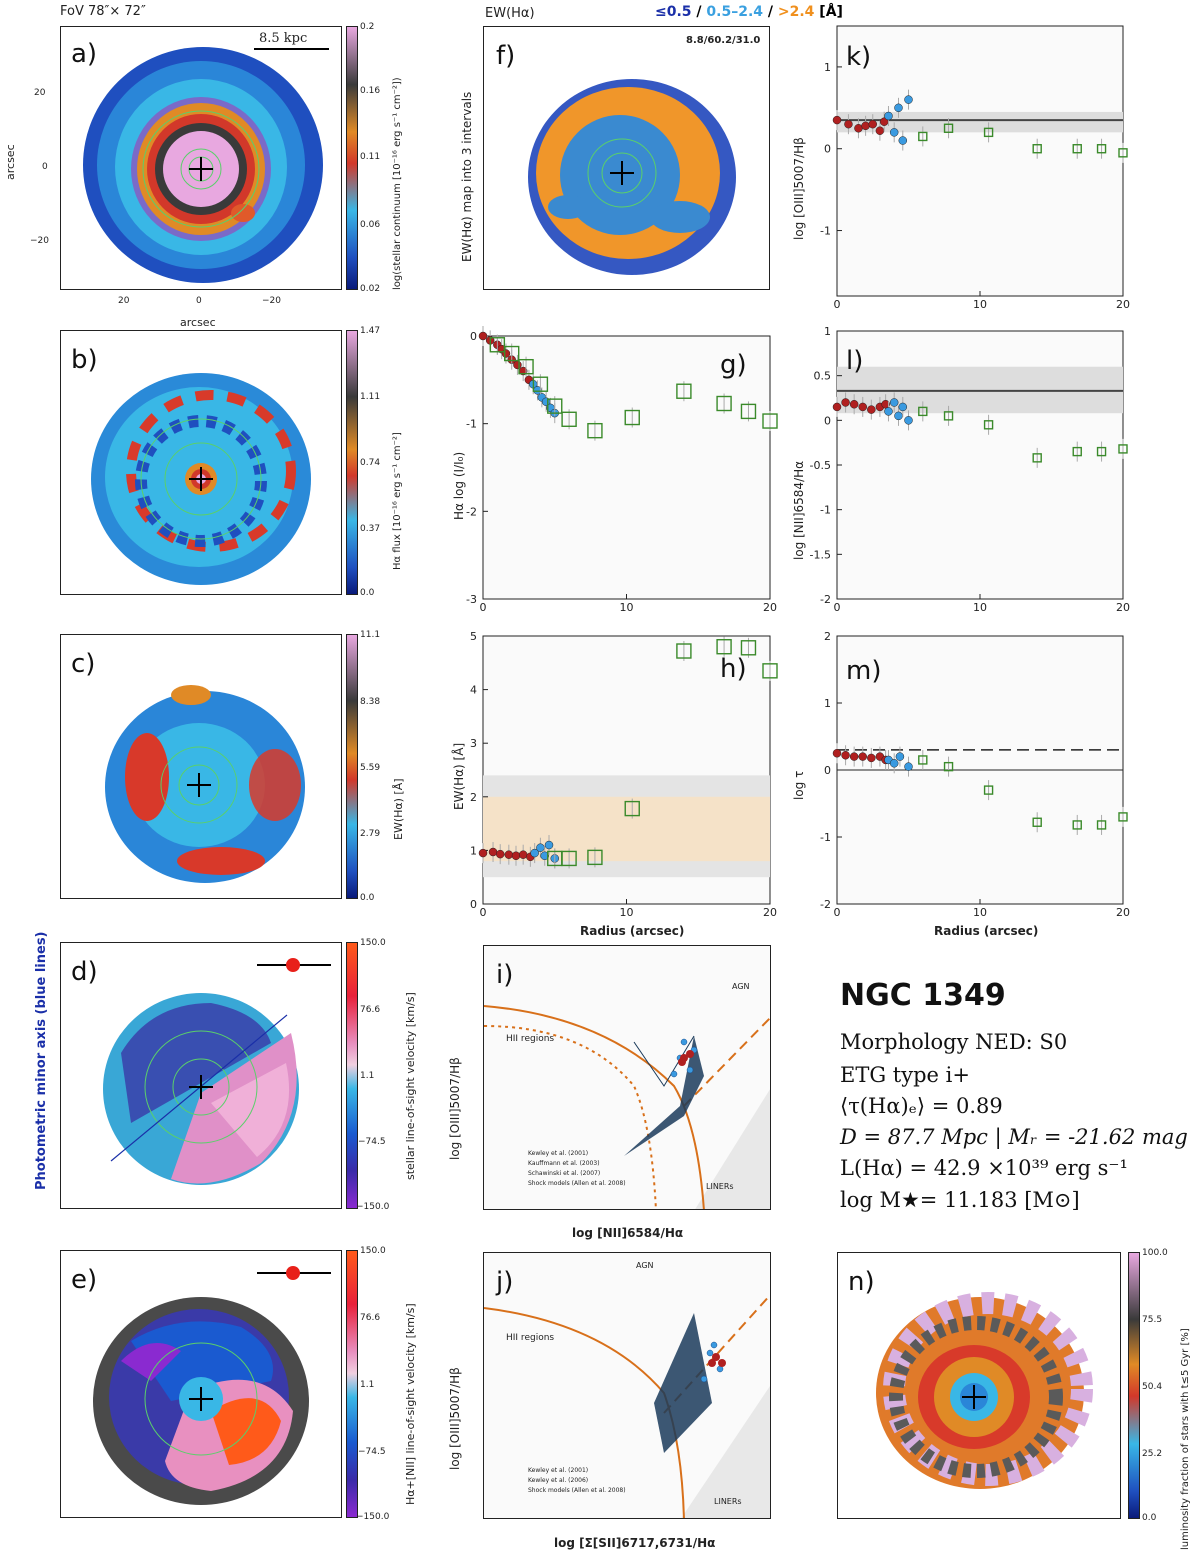  What do you see at coordinates (370, 289) in the screenshot?
I see `a-cbar-tick-5: 0.02` at bounding box center [370, 289].